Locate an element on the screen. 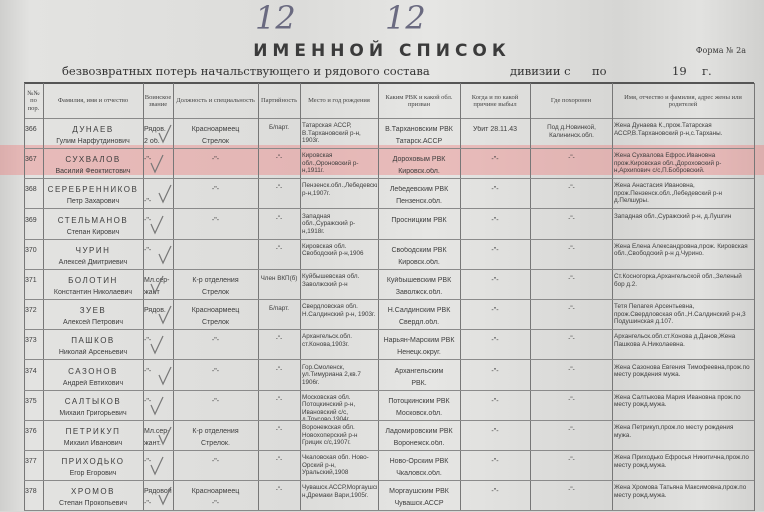 This screenshot has height=512, width=764. column-header: Фамилия, имя и отчество is located at coordinates (93, 101).